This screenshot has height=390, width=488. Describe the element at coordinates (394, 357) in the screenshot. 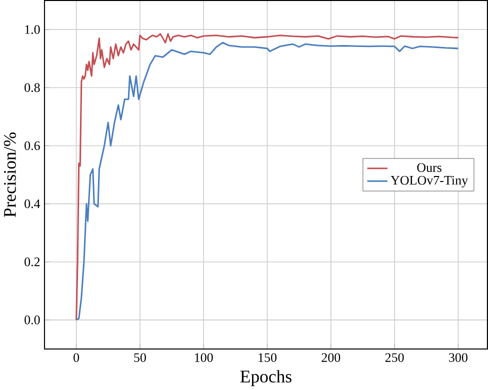

I see `x-tick-label: 250` at that location.